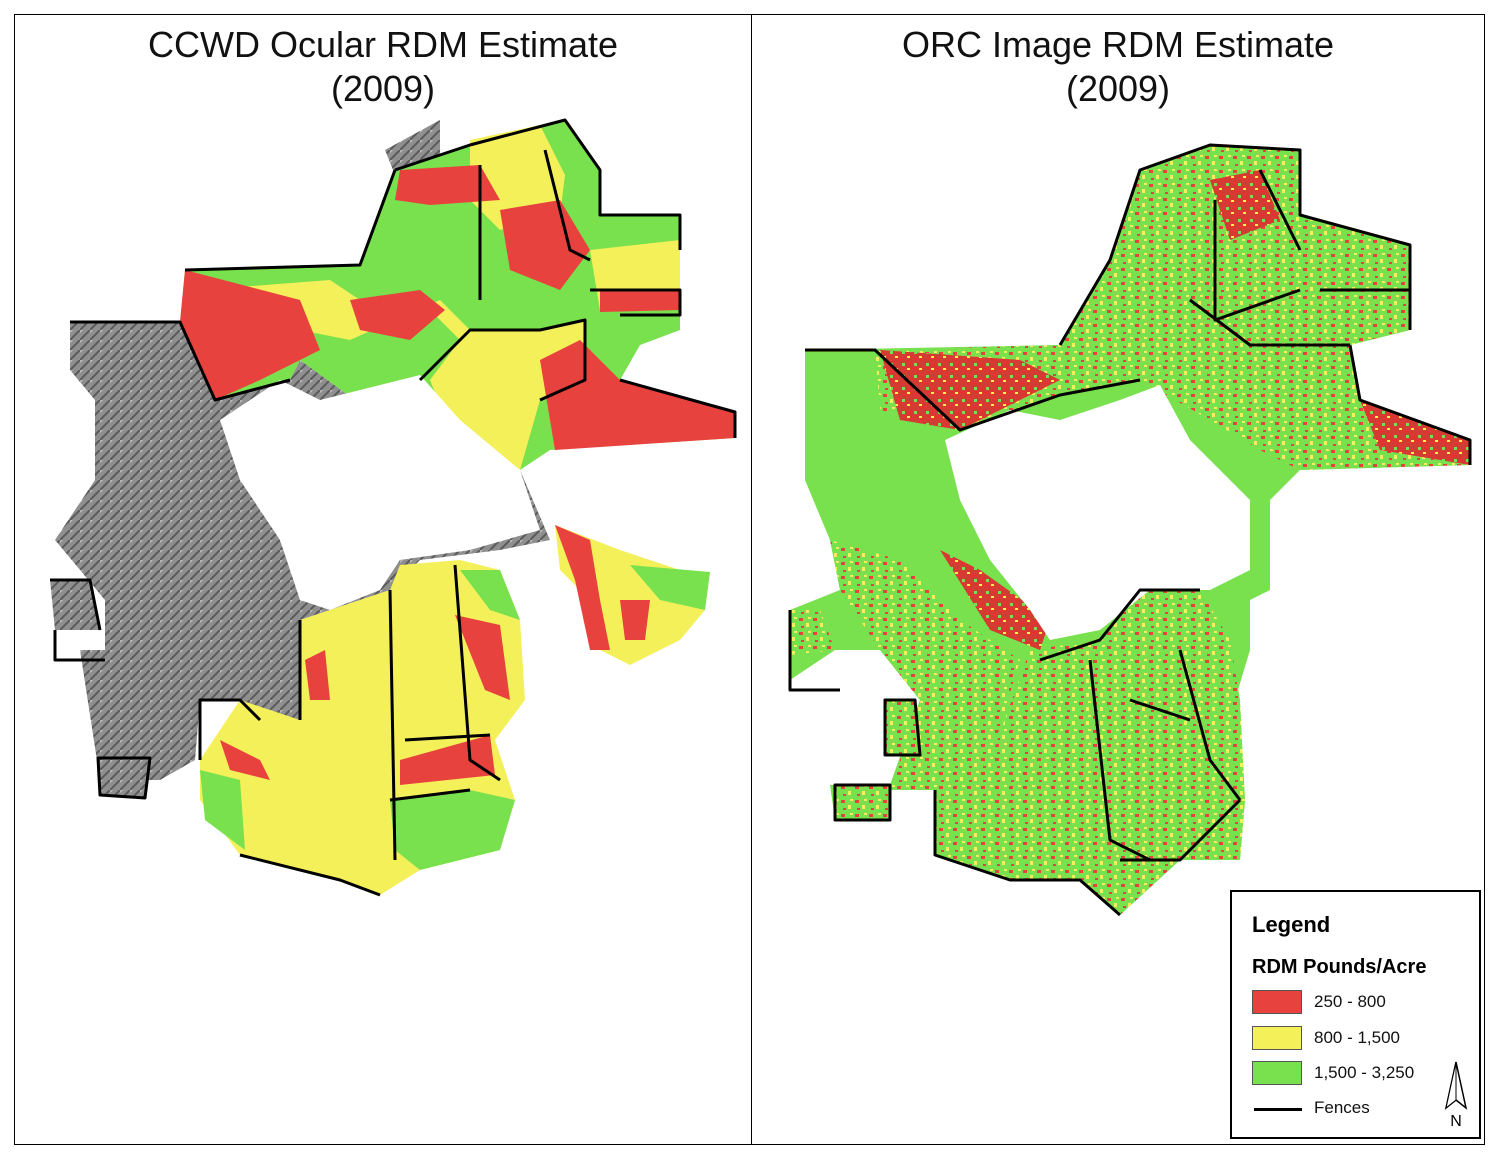 This screenshot has width=1500, height=1159. What do you see at coordinates (1278, 1109) in the screenshot?
I see `legend-fence-symbol` at bounding box center [1278, 1109].